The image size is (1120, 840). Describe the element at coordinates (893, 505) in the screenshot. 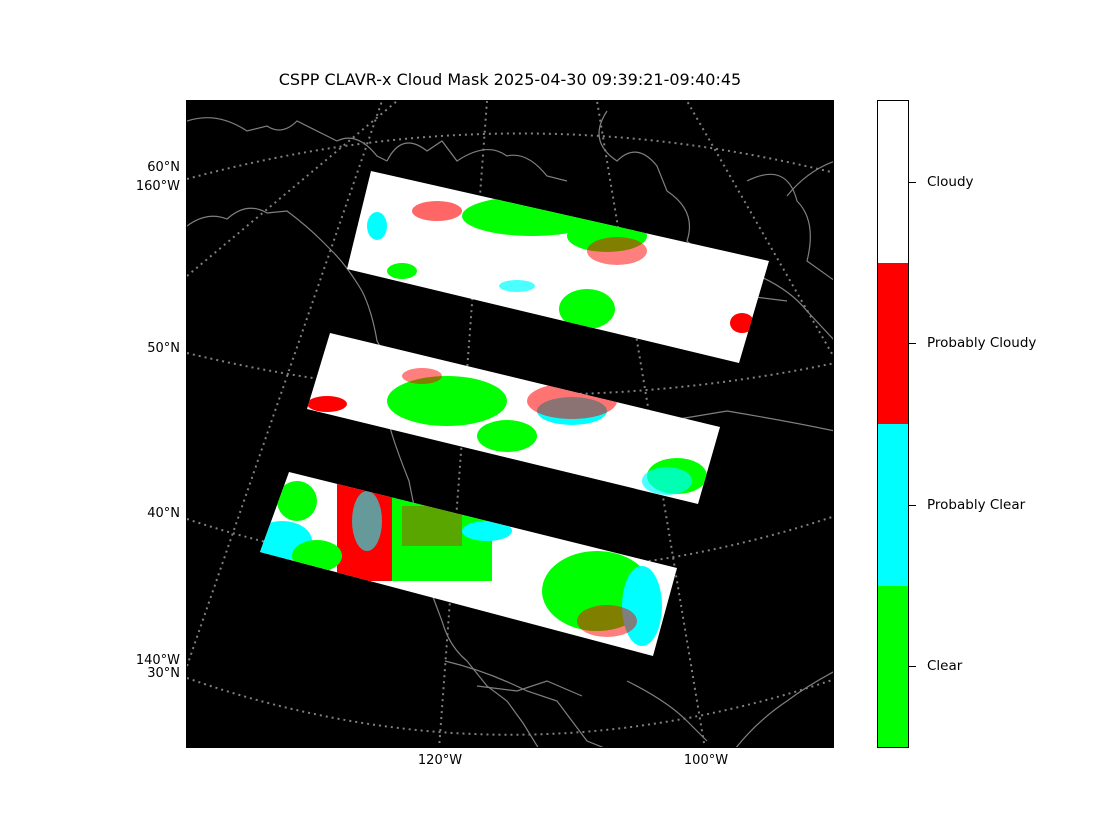

I see `colorbar-segment-probably-clear` at that location.